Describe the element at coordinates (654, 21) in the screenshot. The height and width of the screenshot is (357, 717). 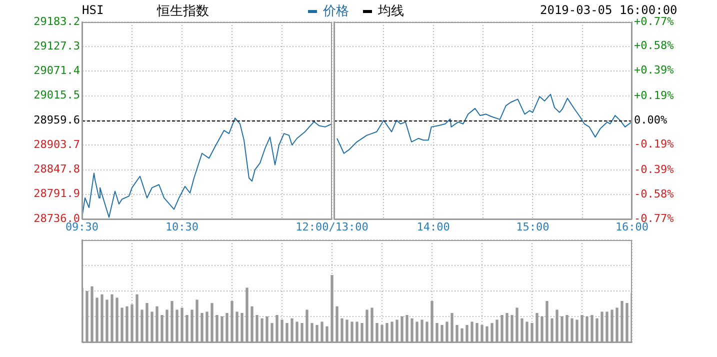
I see `text: +0.77%` at that location.